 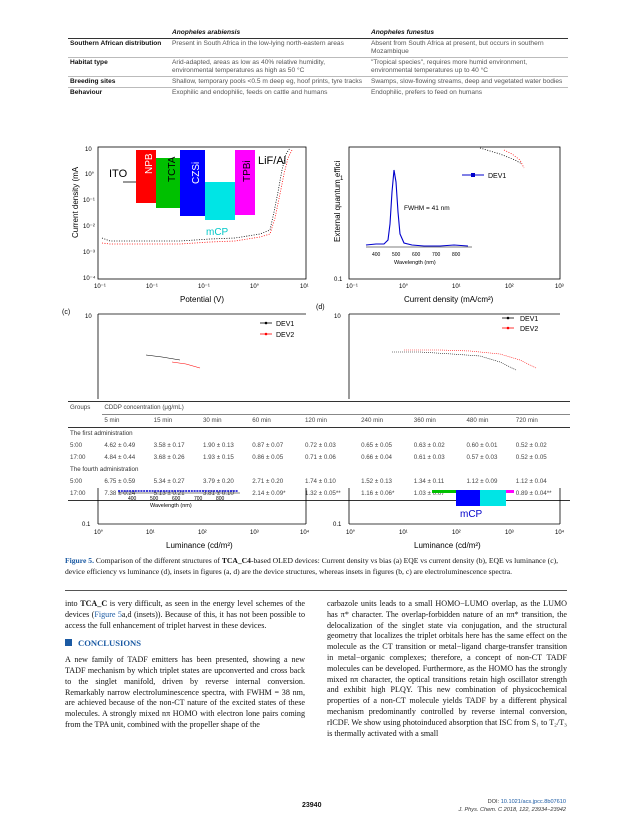 I want to click on column-header: 30 min, so click(x=225, y=421).